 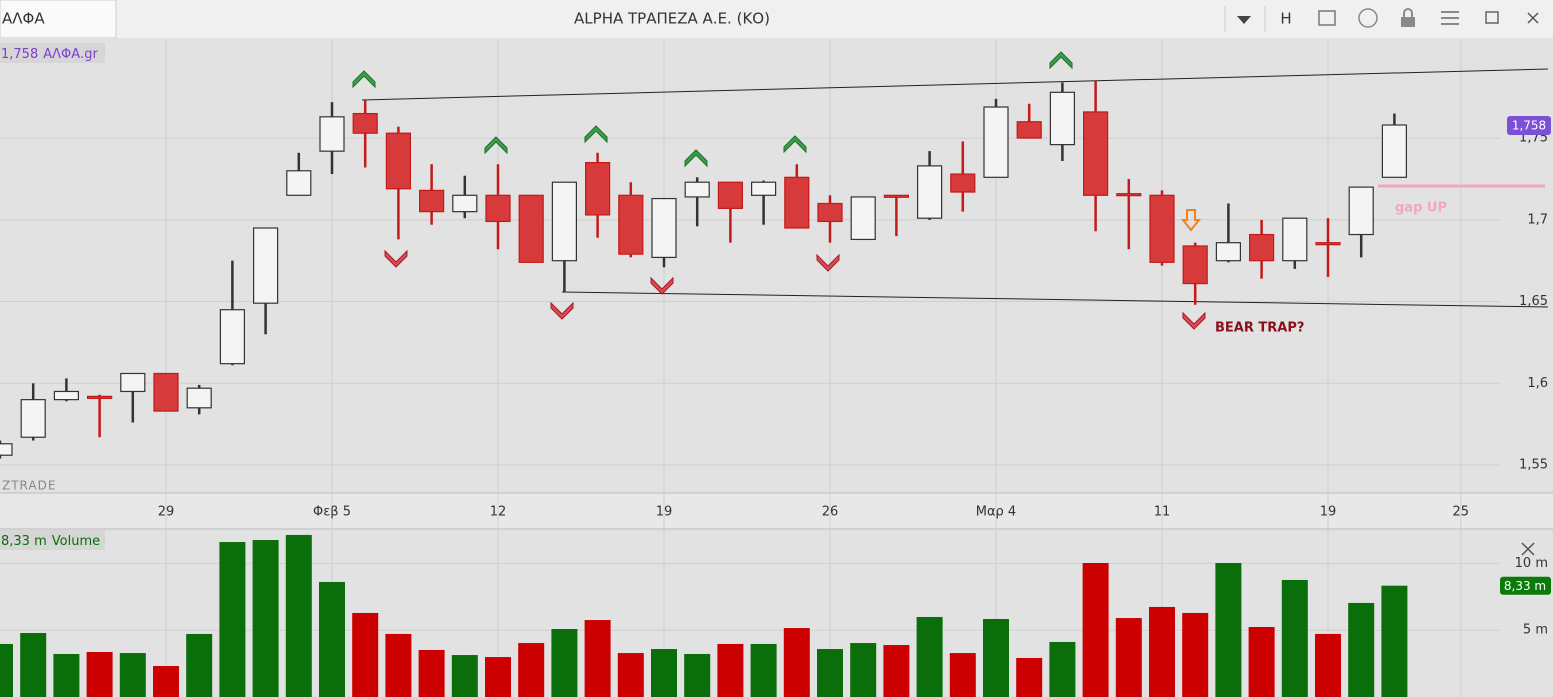 I want to click on y-tick-label: 1,6, so click(x=1537, y=383).